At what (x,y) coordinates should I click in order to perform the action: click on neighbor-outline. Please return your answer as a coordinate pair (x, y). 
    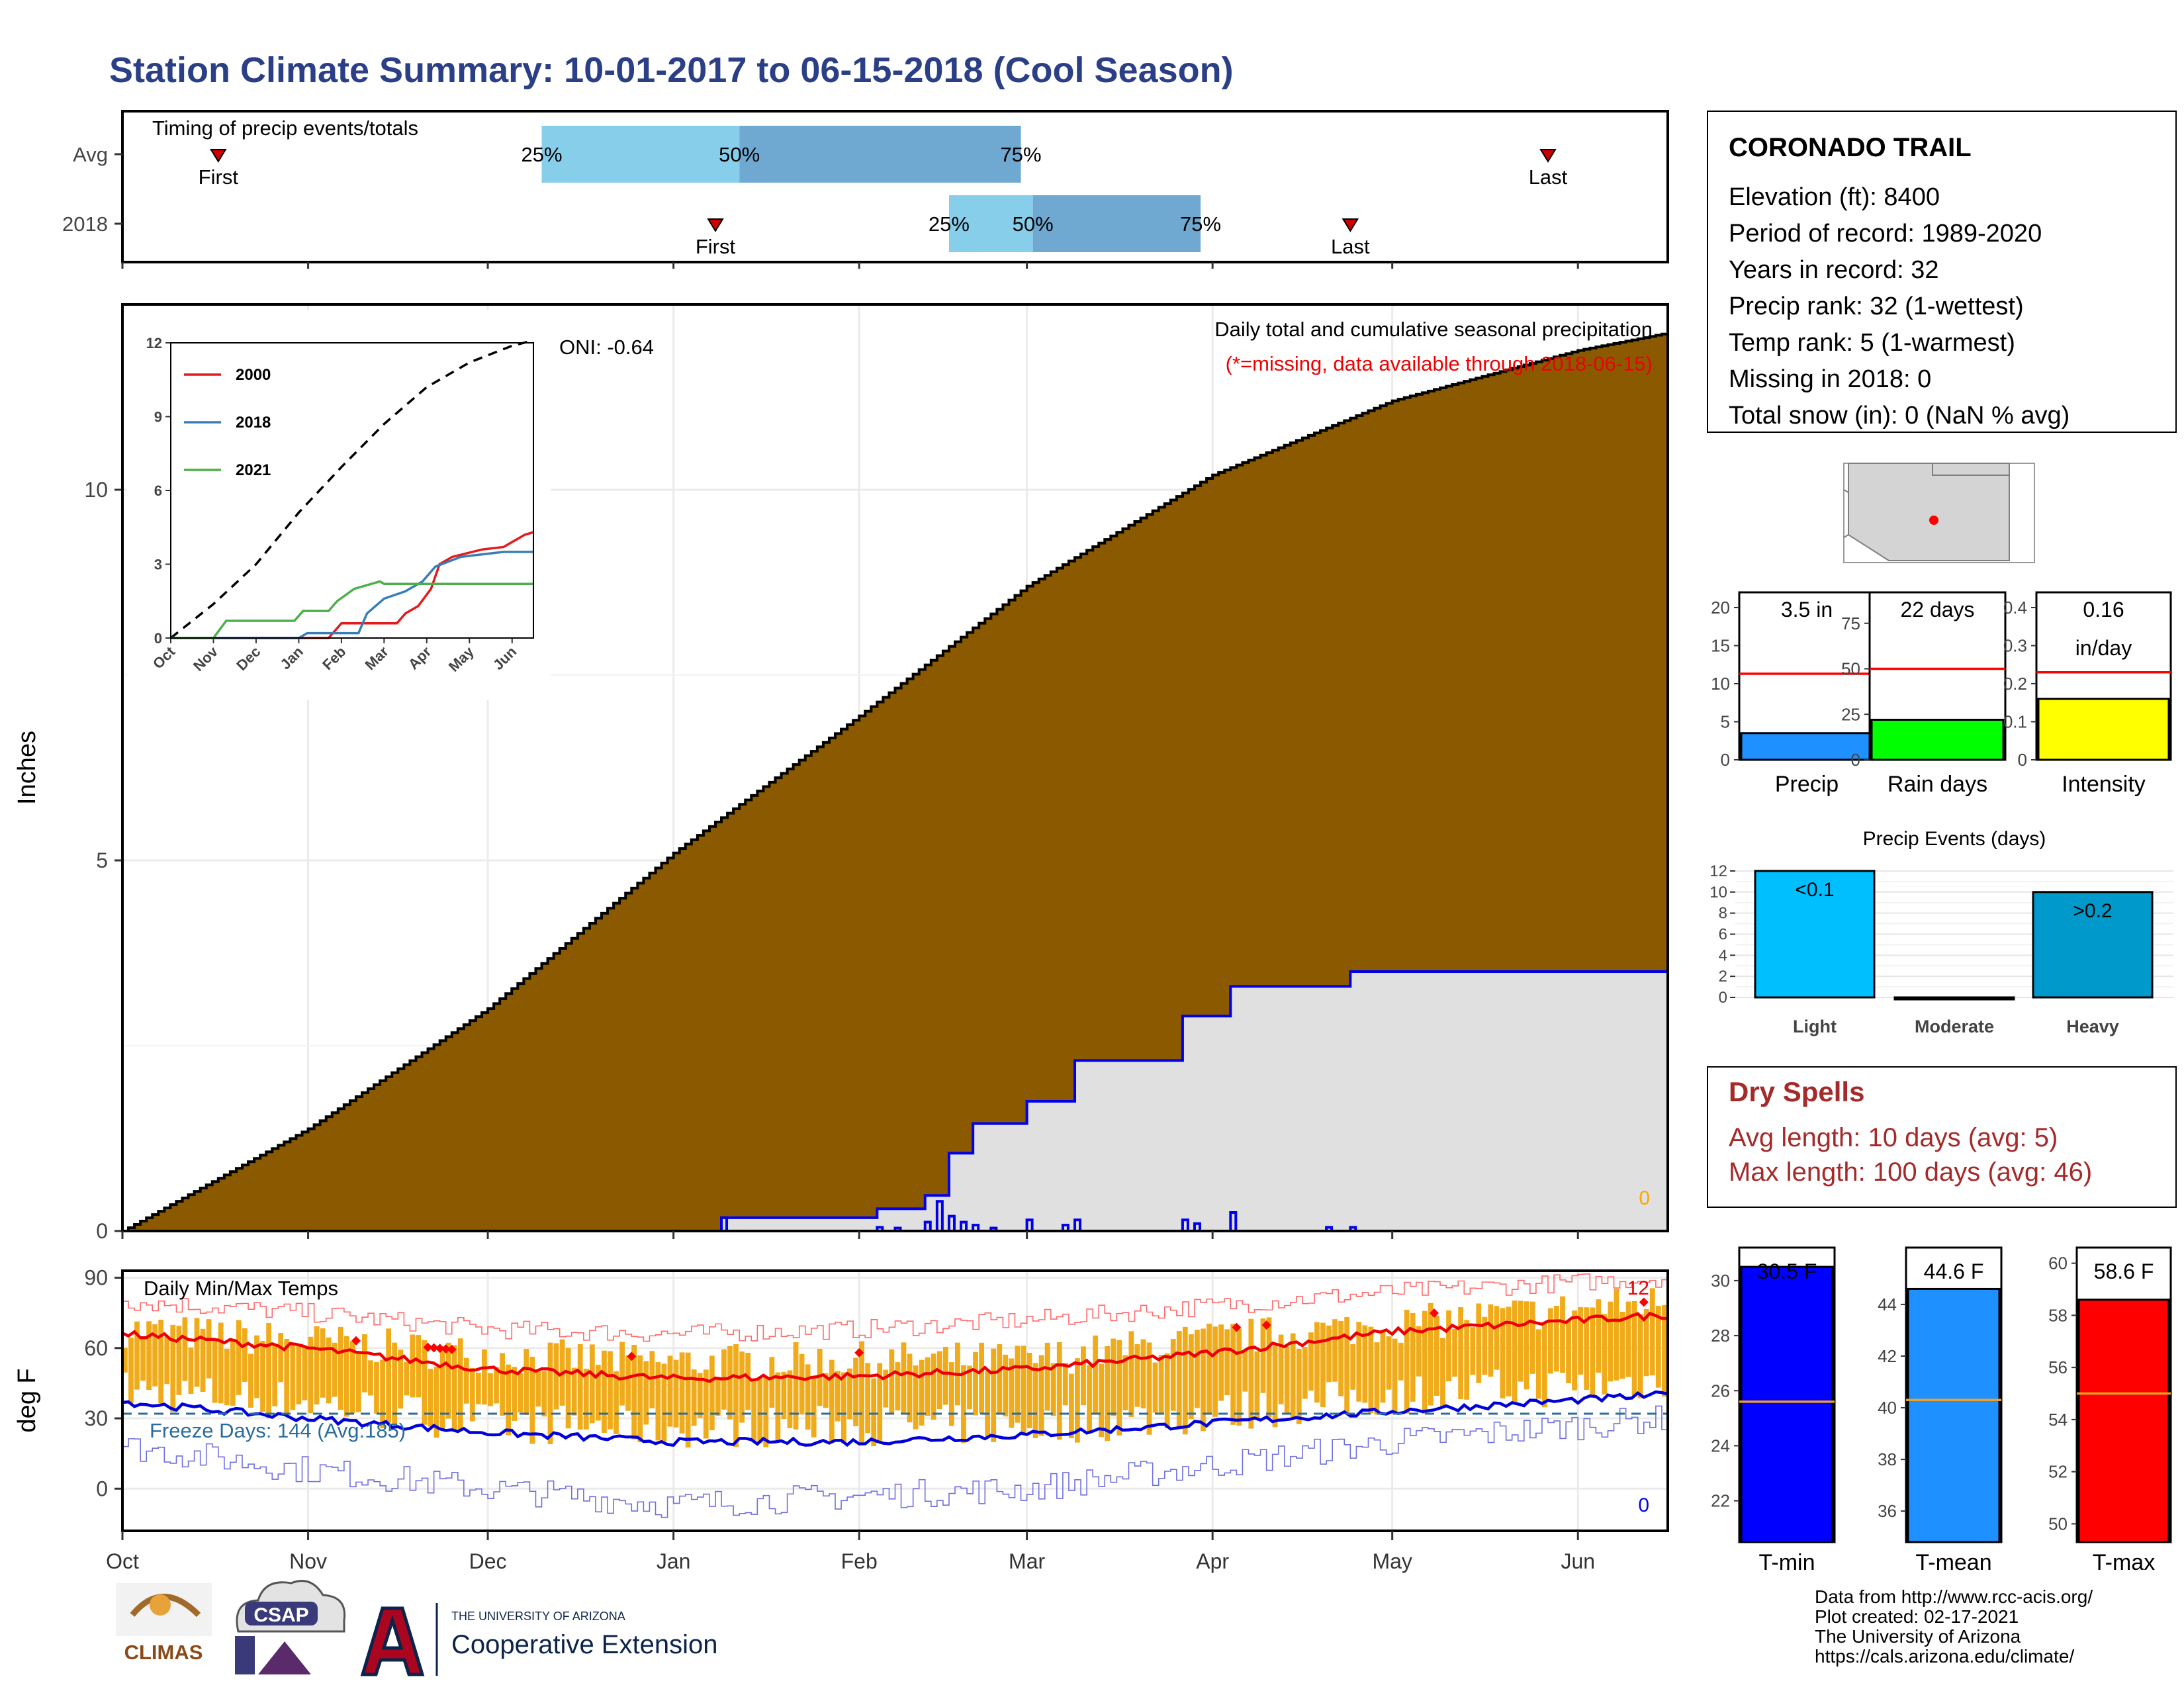
    Looking at the image, I should click on (1926, 501).